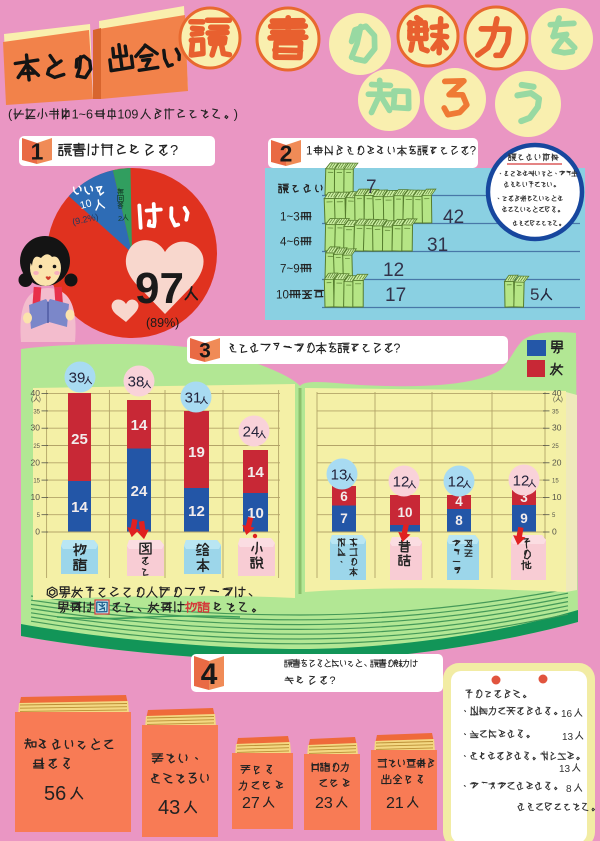 This screenshot has width=600, height=841. What do you see at coordinates (162, 323) in the screenshot?
I see `svg-text: (89%)` at bounding box center [162, 323].